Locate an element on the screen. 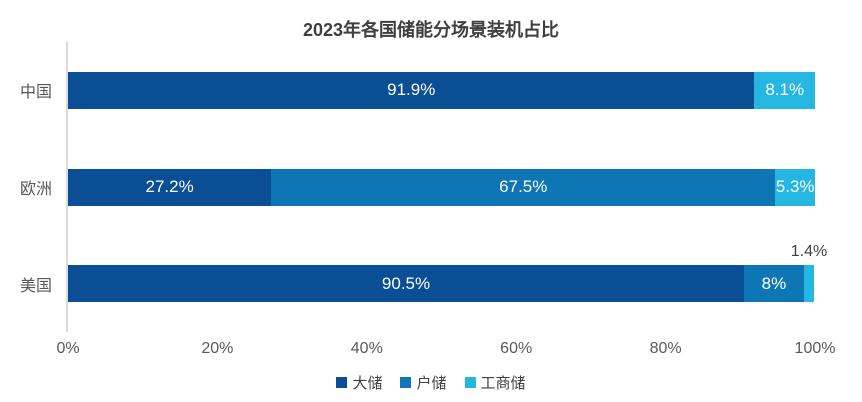  x-axis-tick-label: 20% is located at coordinates (217, 348).